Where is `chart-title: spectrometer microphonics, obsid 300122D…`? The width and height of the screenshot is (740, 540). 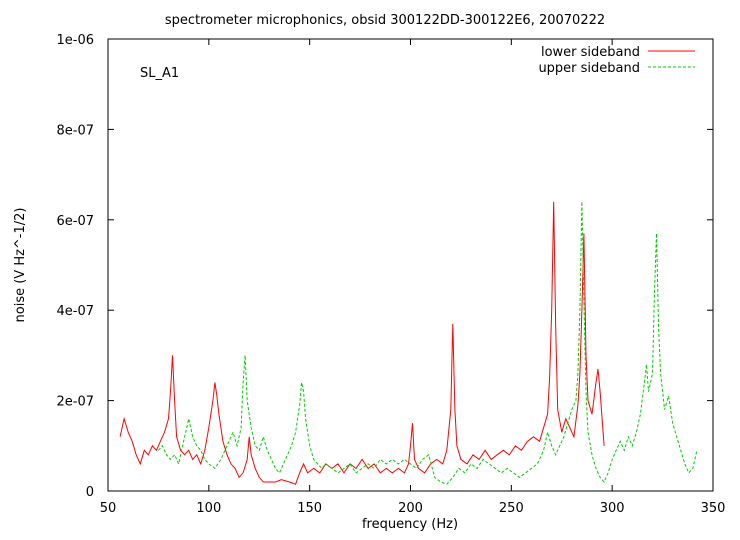
chart-title: spectrometer microphonics, obsid 300122D… is located at coordinates (385, 20).